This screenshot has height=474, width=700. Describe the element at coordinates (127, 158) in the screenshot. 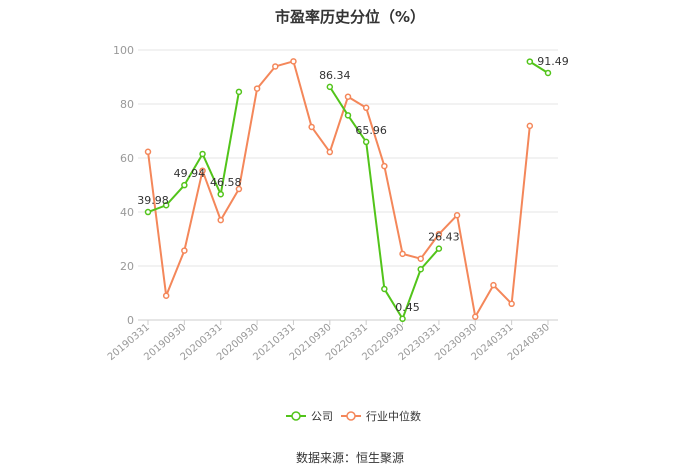

I see `y-tick-label: 60` at that location.